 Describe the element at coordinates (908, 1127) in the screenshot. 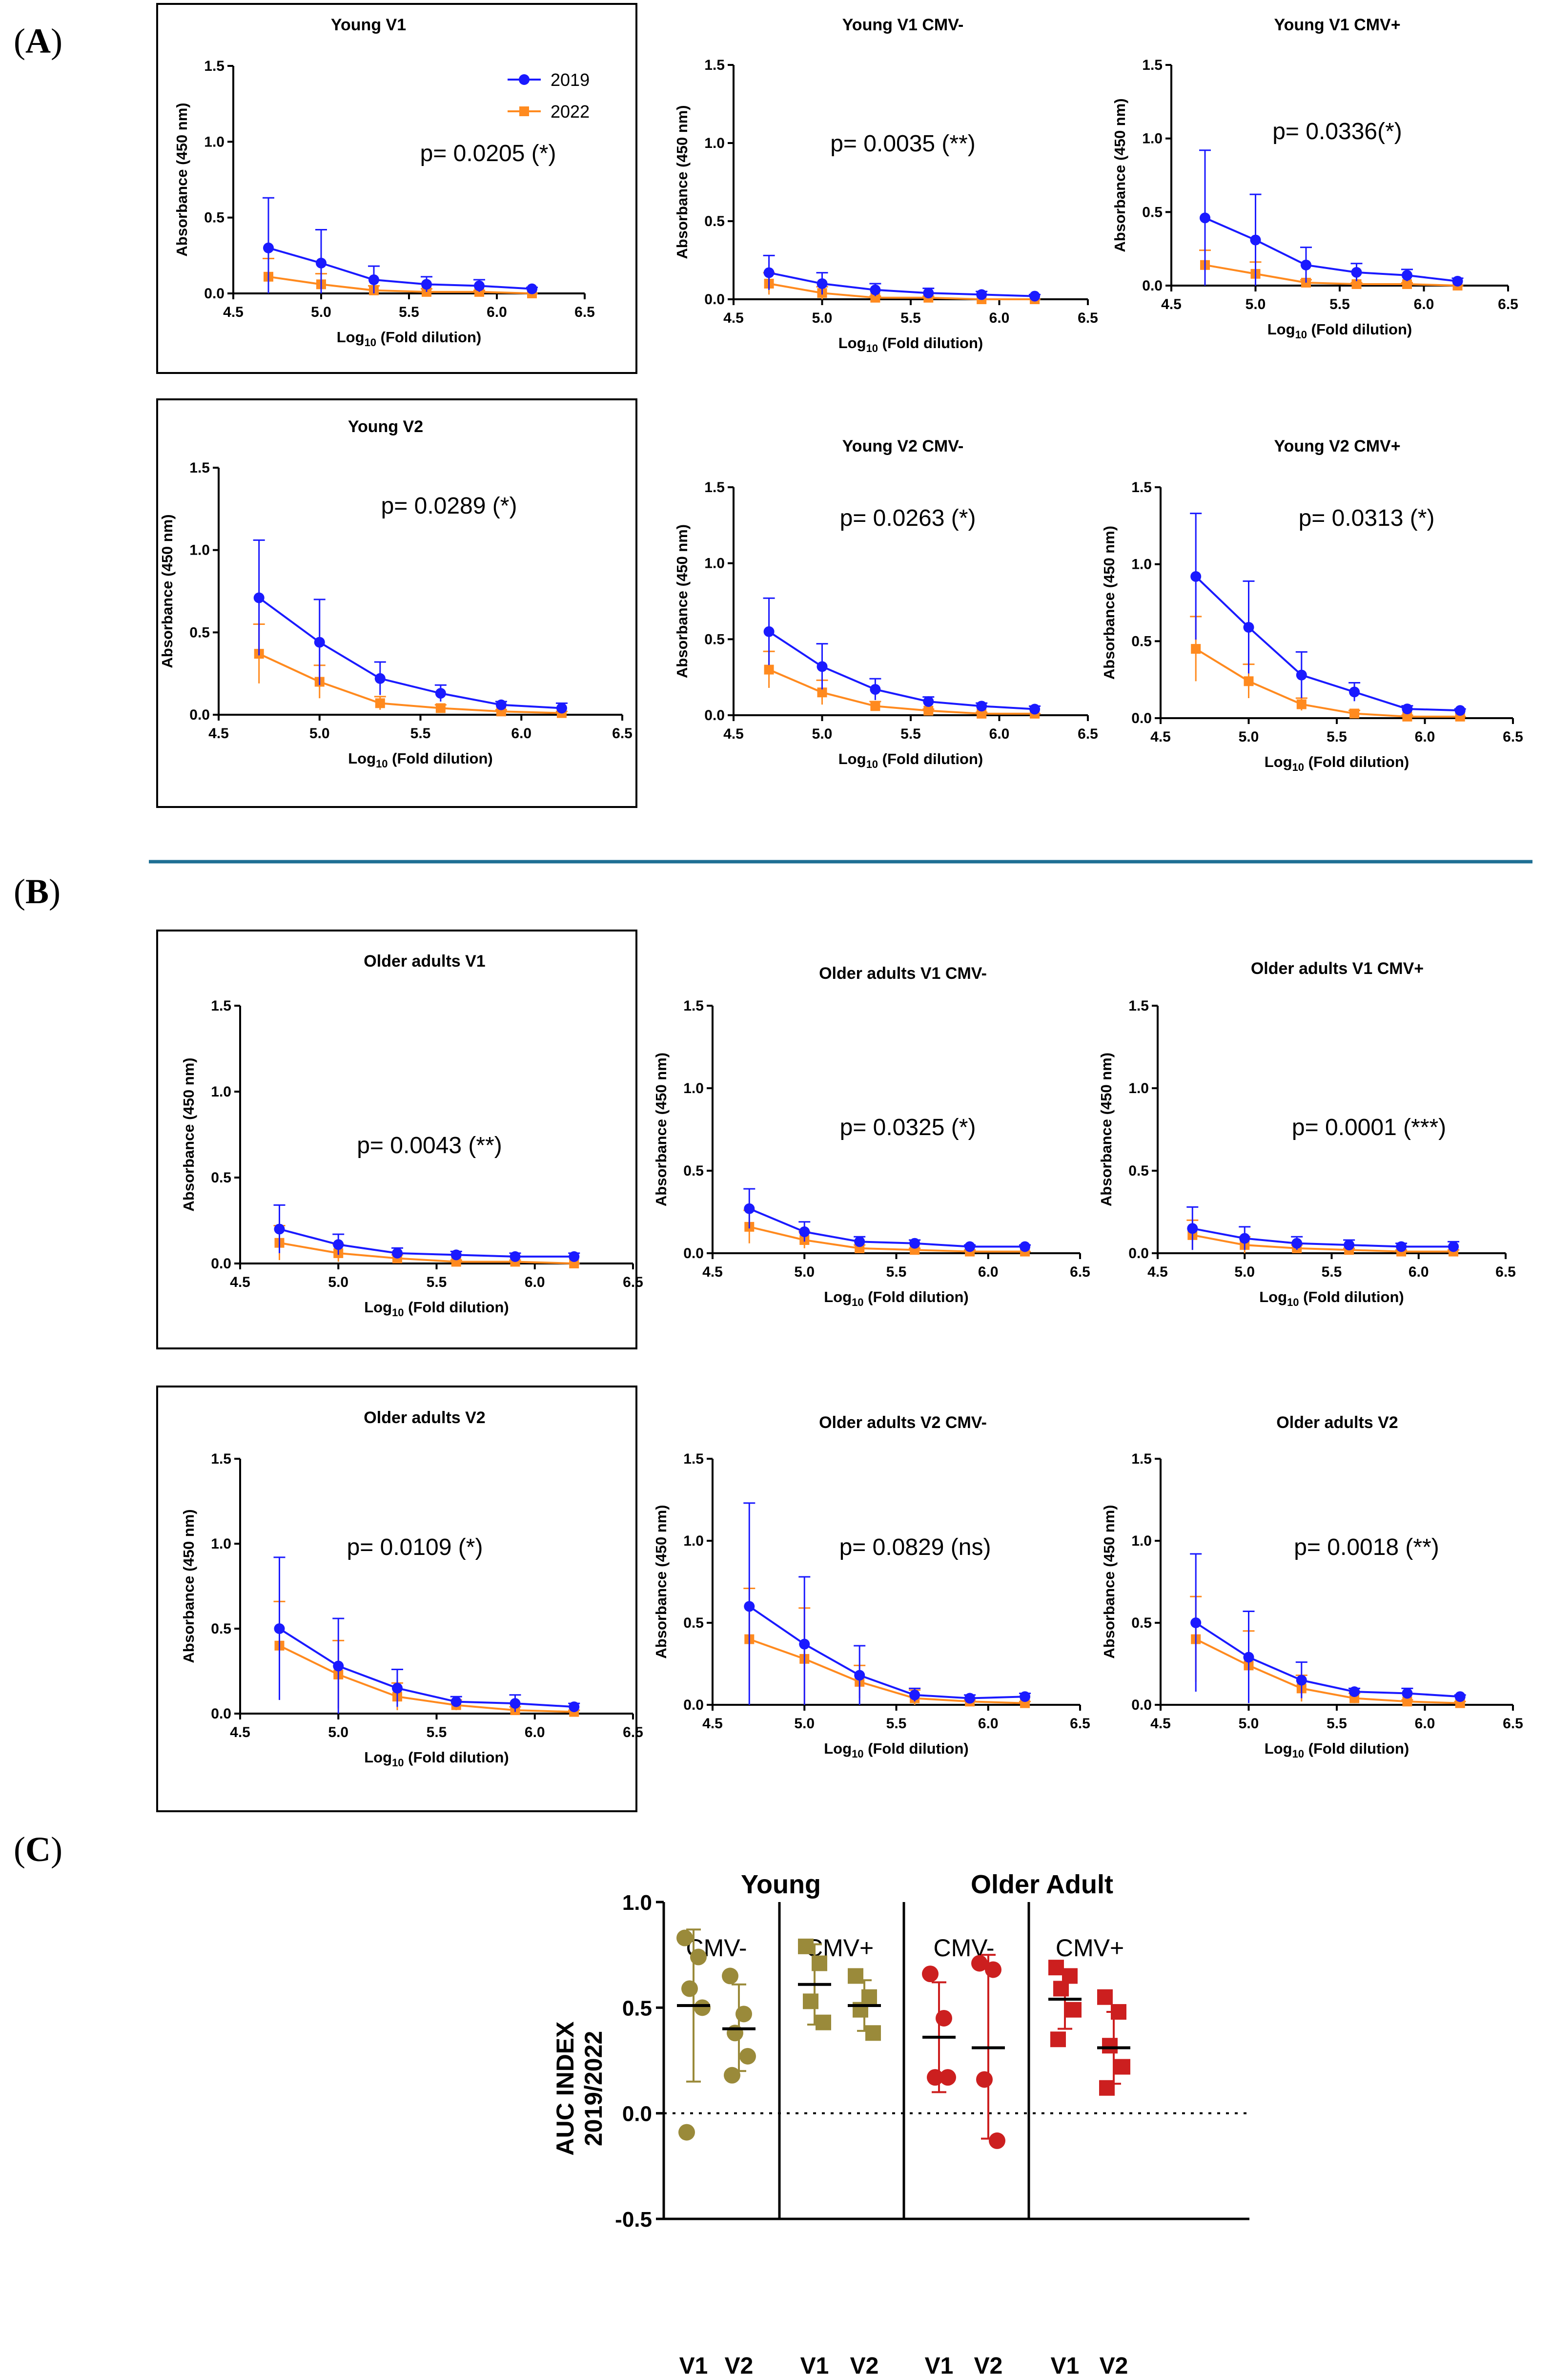

I see `p-value: p= 0.0325 (*)` at that location.